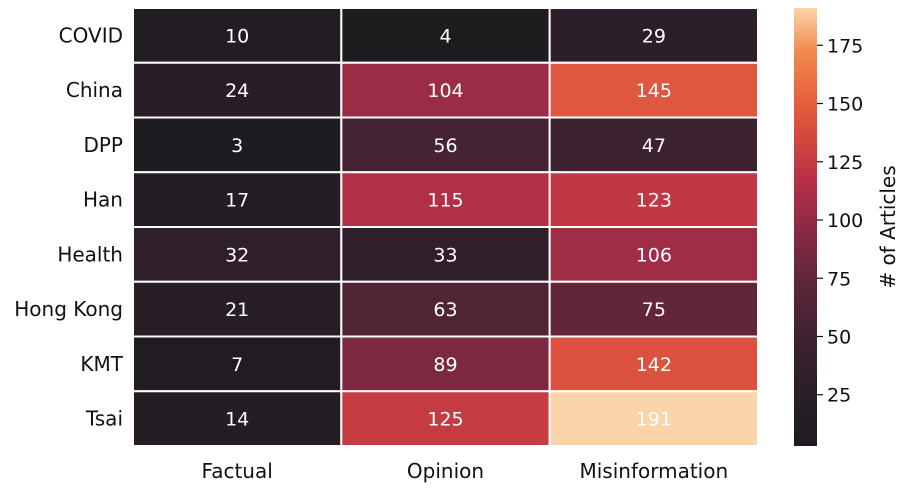  Describe the element at coordinates (888, 226) in the screenshot. I see `colorbar-label: # of Articles` at that location.